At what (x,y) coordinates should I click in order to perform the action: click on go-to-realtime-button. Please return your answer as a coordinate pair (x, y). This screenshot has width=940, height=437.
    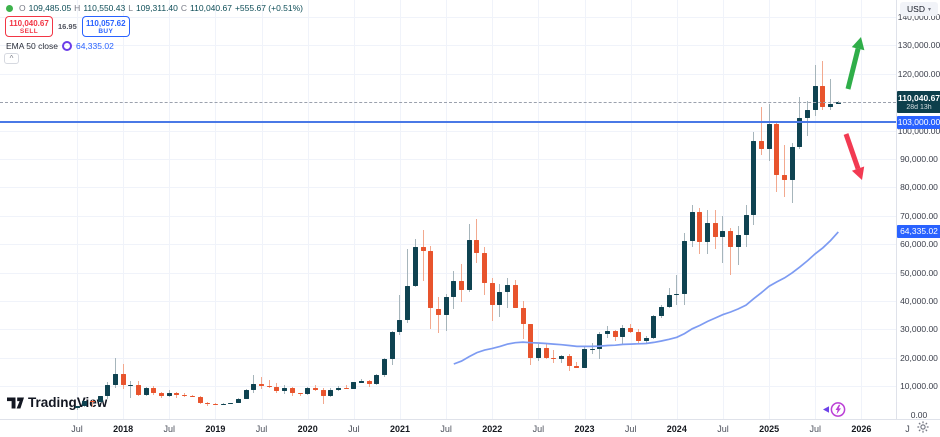
    Looking at the image, I should click on (835, 412).